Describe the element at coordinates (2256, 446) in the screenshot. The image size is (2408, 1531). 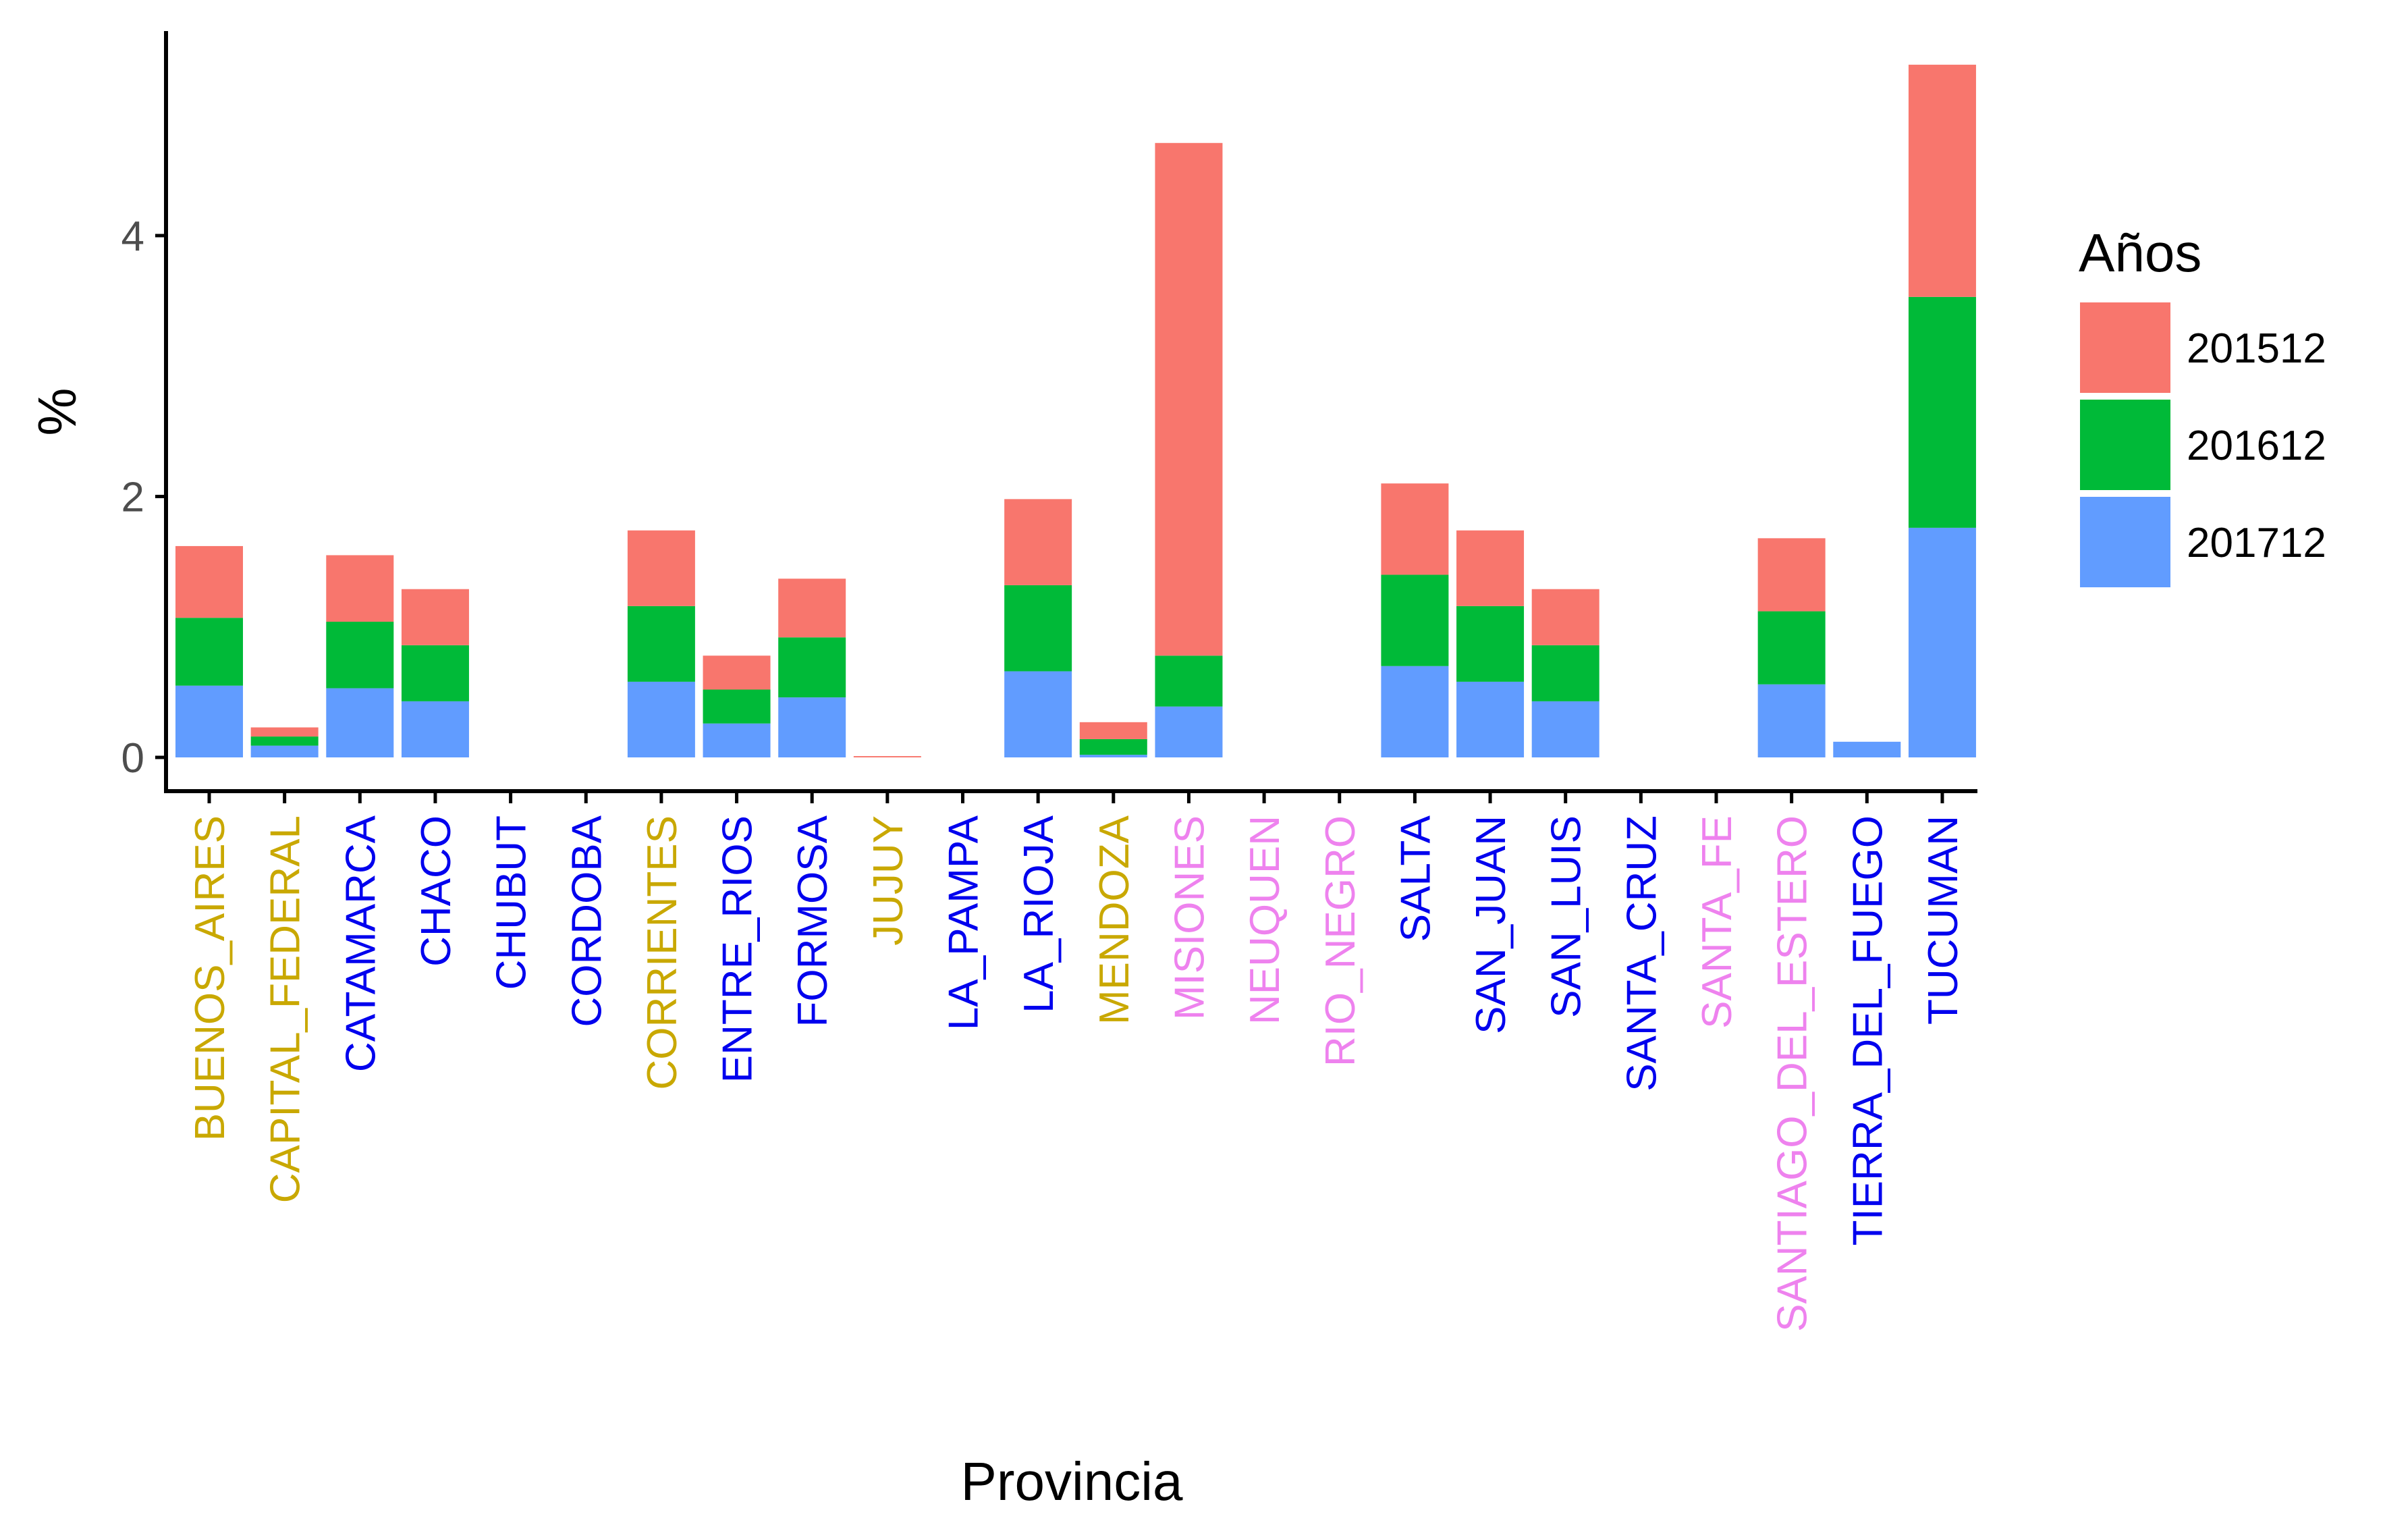
I see `legend-label-201612: 201612` at that location.